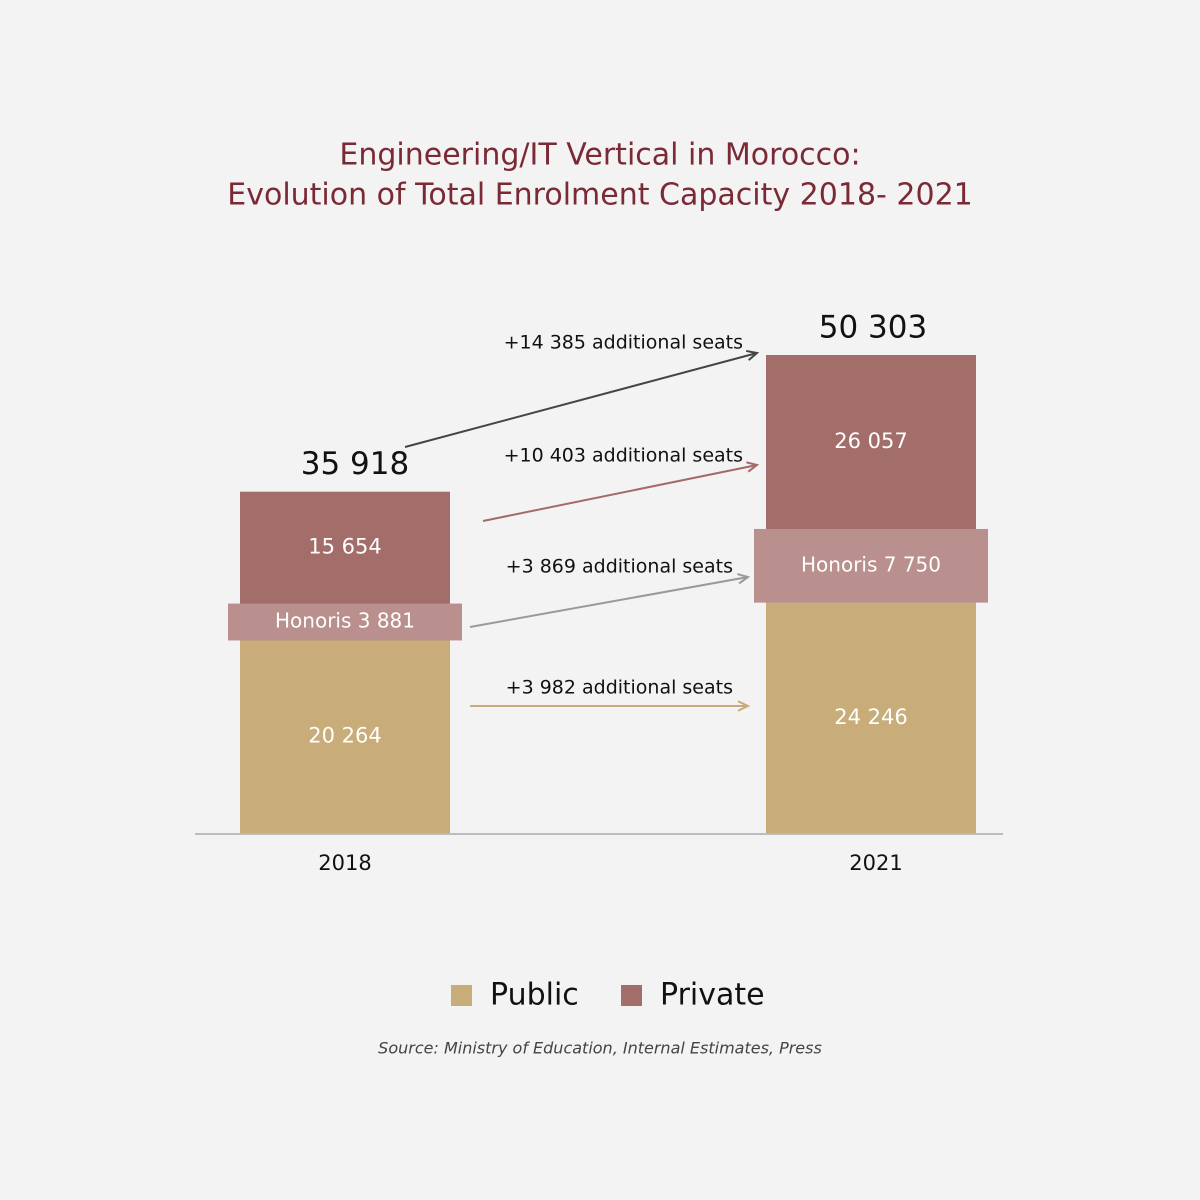  What do you see at coordinates (599, 155) in the screenshot?
I see `chart-title: Engineering/IT Vertical in Morocco:` at bounding box center [599, 155].